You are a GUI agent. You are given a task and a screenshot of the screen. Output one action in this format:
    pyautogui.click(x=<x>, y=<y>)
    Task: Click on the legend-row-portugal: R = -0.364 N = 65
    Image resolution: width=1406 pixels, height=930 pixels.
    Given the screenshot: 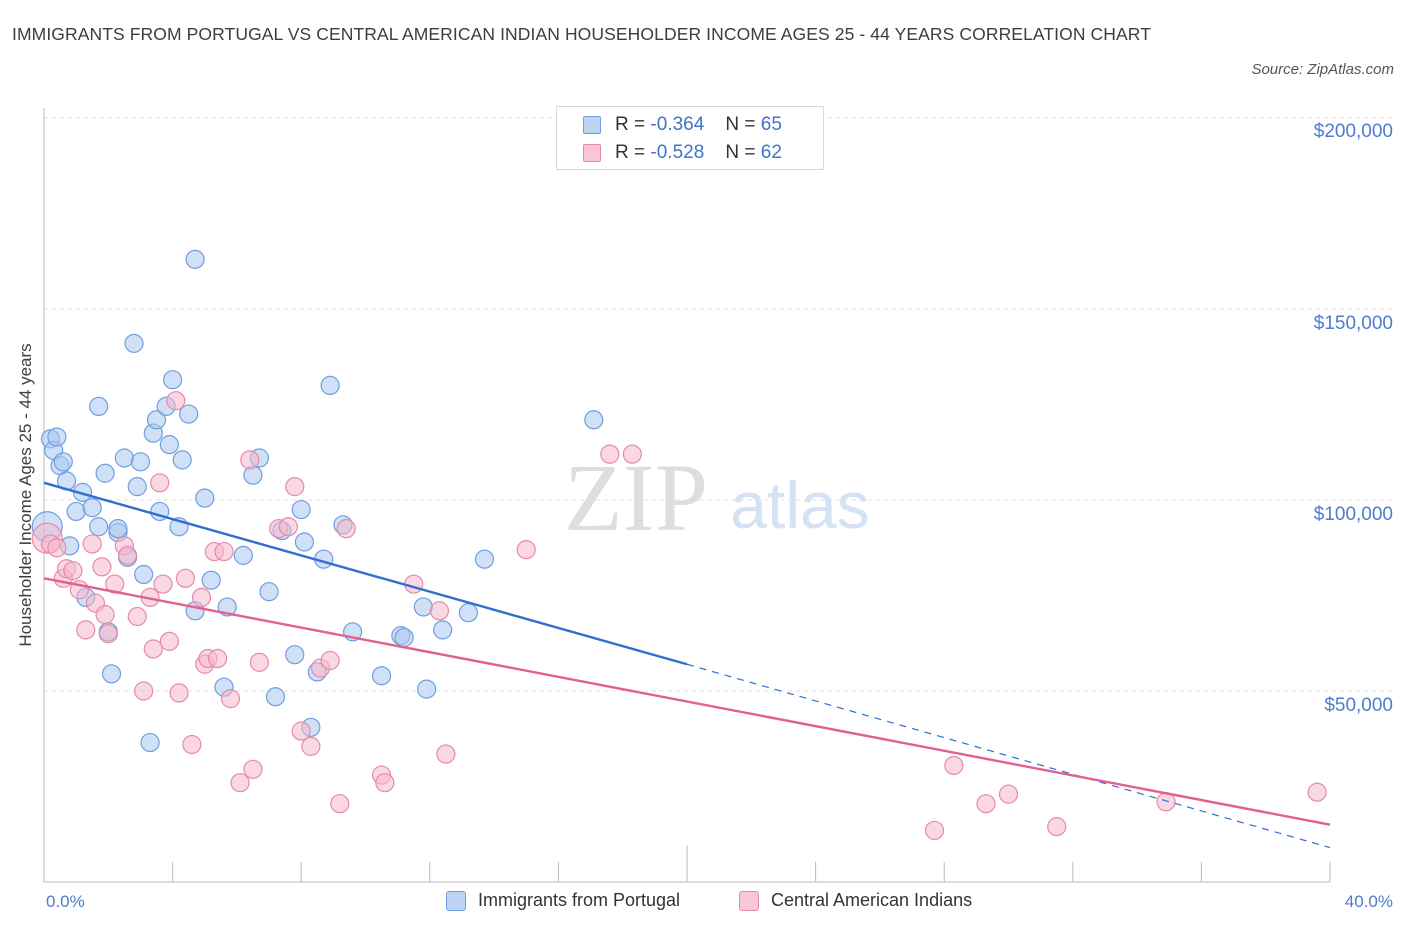 What is the action you would take?
    pyautogui.click(x=682, y=125)
    